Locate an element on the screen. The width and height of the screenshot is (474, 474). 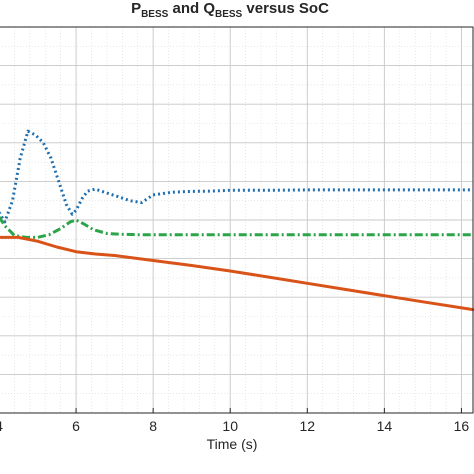
x-tick-label: 4 is located at coordinates (1, 426).